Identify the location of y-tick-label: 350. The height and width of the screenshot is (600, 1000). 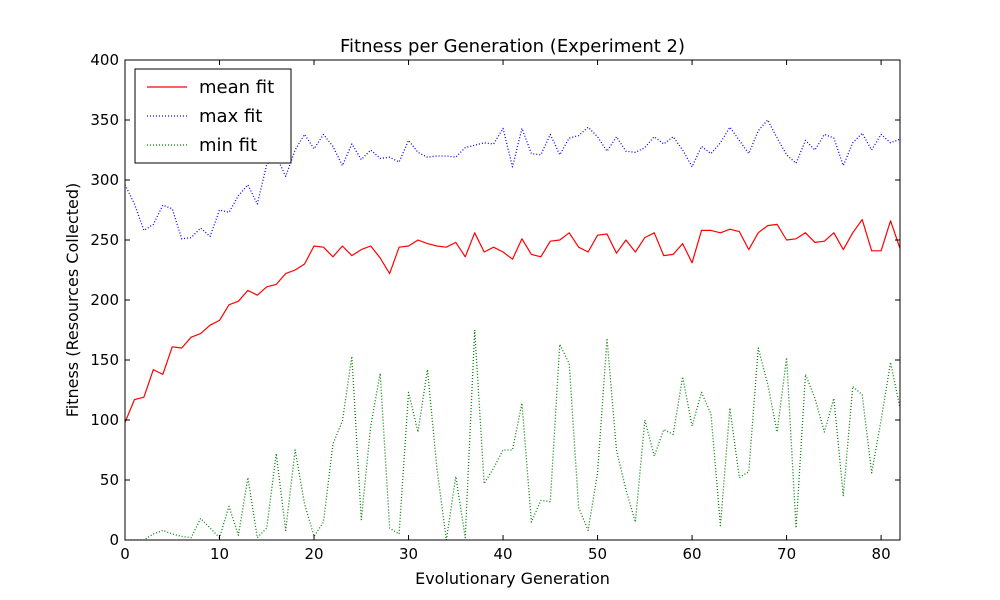
(104, 120).